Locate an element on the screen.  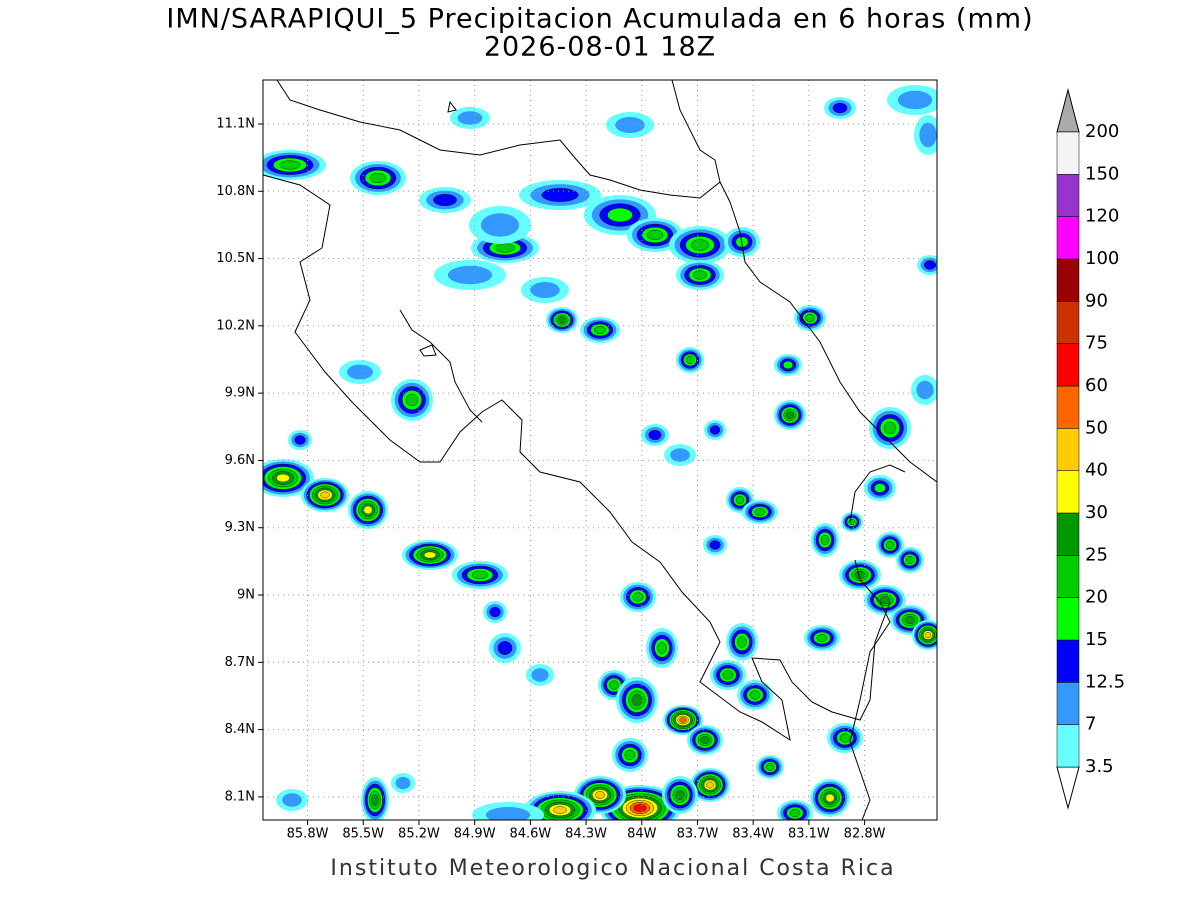
subtitle: 2026-08-01 18Z is located at coordinates (600, 47).